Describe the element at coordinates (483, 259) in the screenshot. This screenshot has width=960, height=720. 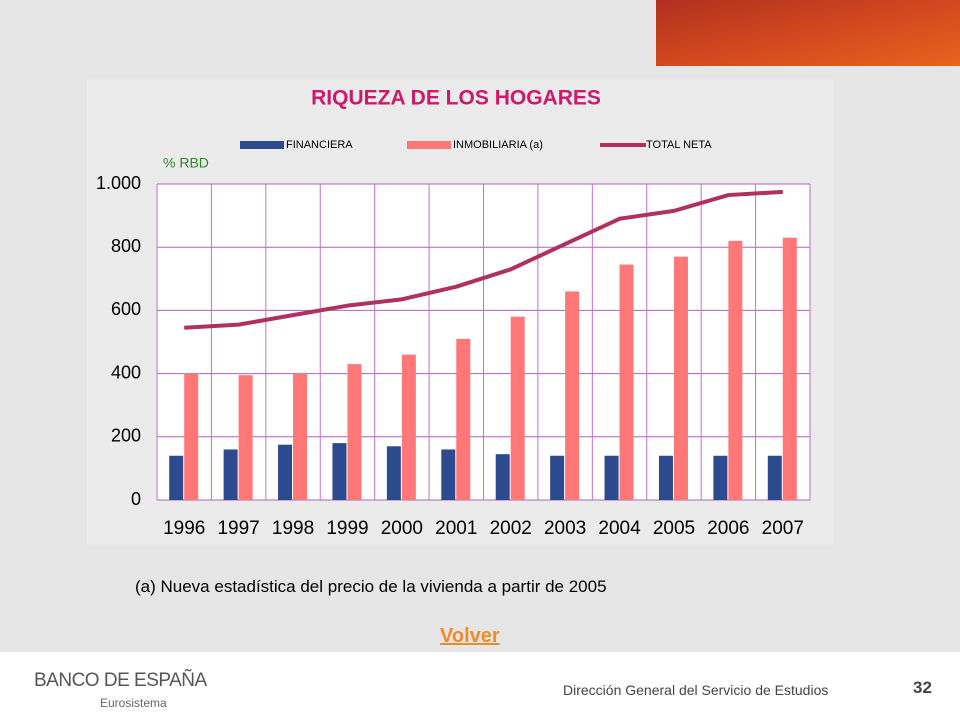
I see `line` at that location.